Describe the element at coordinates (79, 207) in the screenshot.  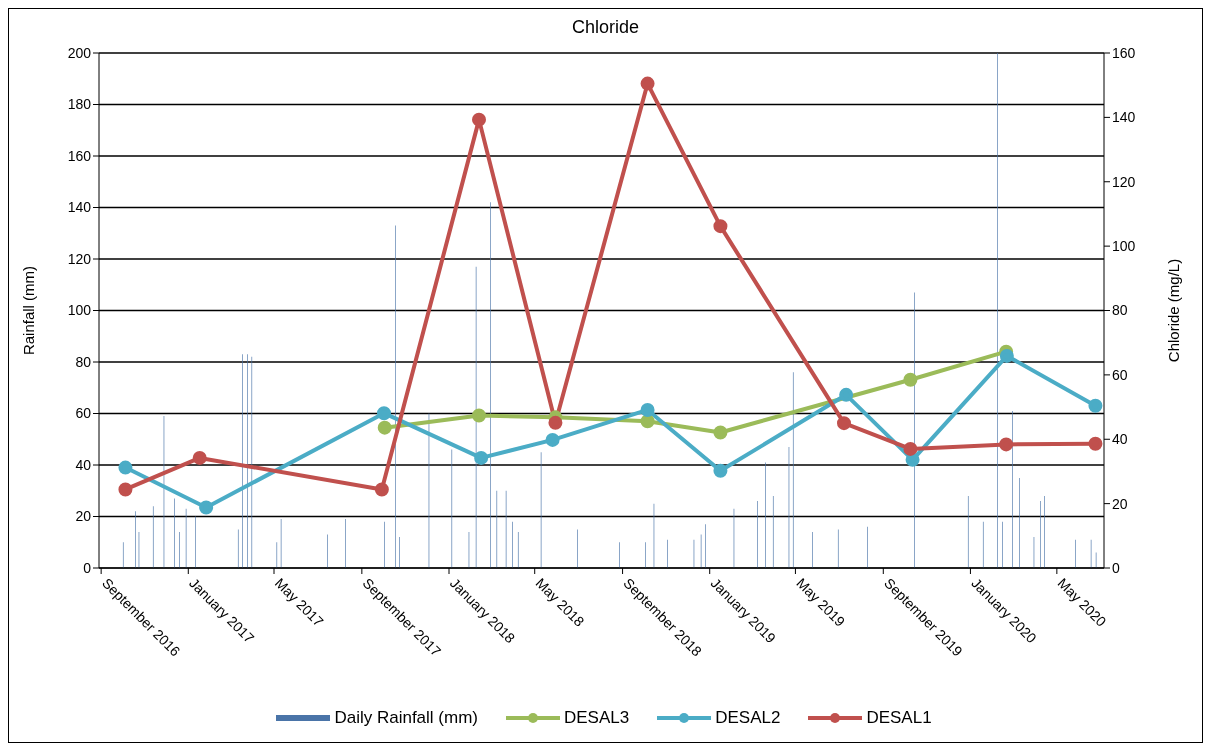
I see `y-tick-label: 140` at that location.